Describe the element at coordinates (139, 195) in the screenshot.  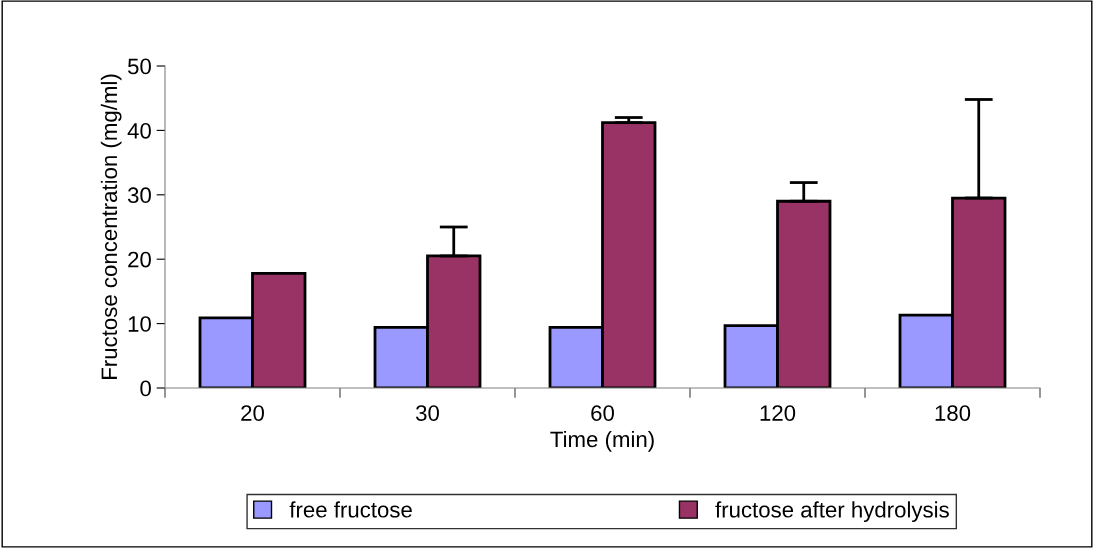
I see `y-tick-label: 30` at that location.